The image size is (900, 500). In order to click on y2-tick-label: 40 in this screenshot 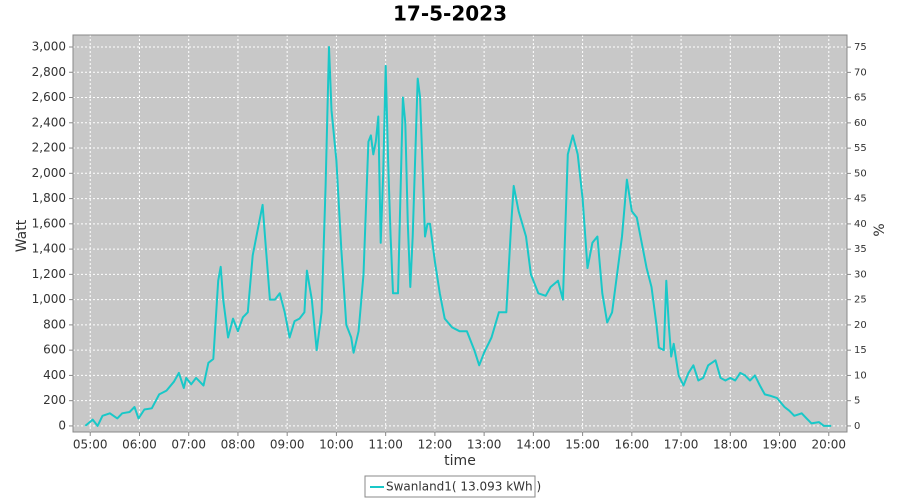, I will do `click(860, 224)`.